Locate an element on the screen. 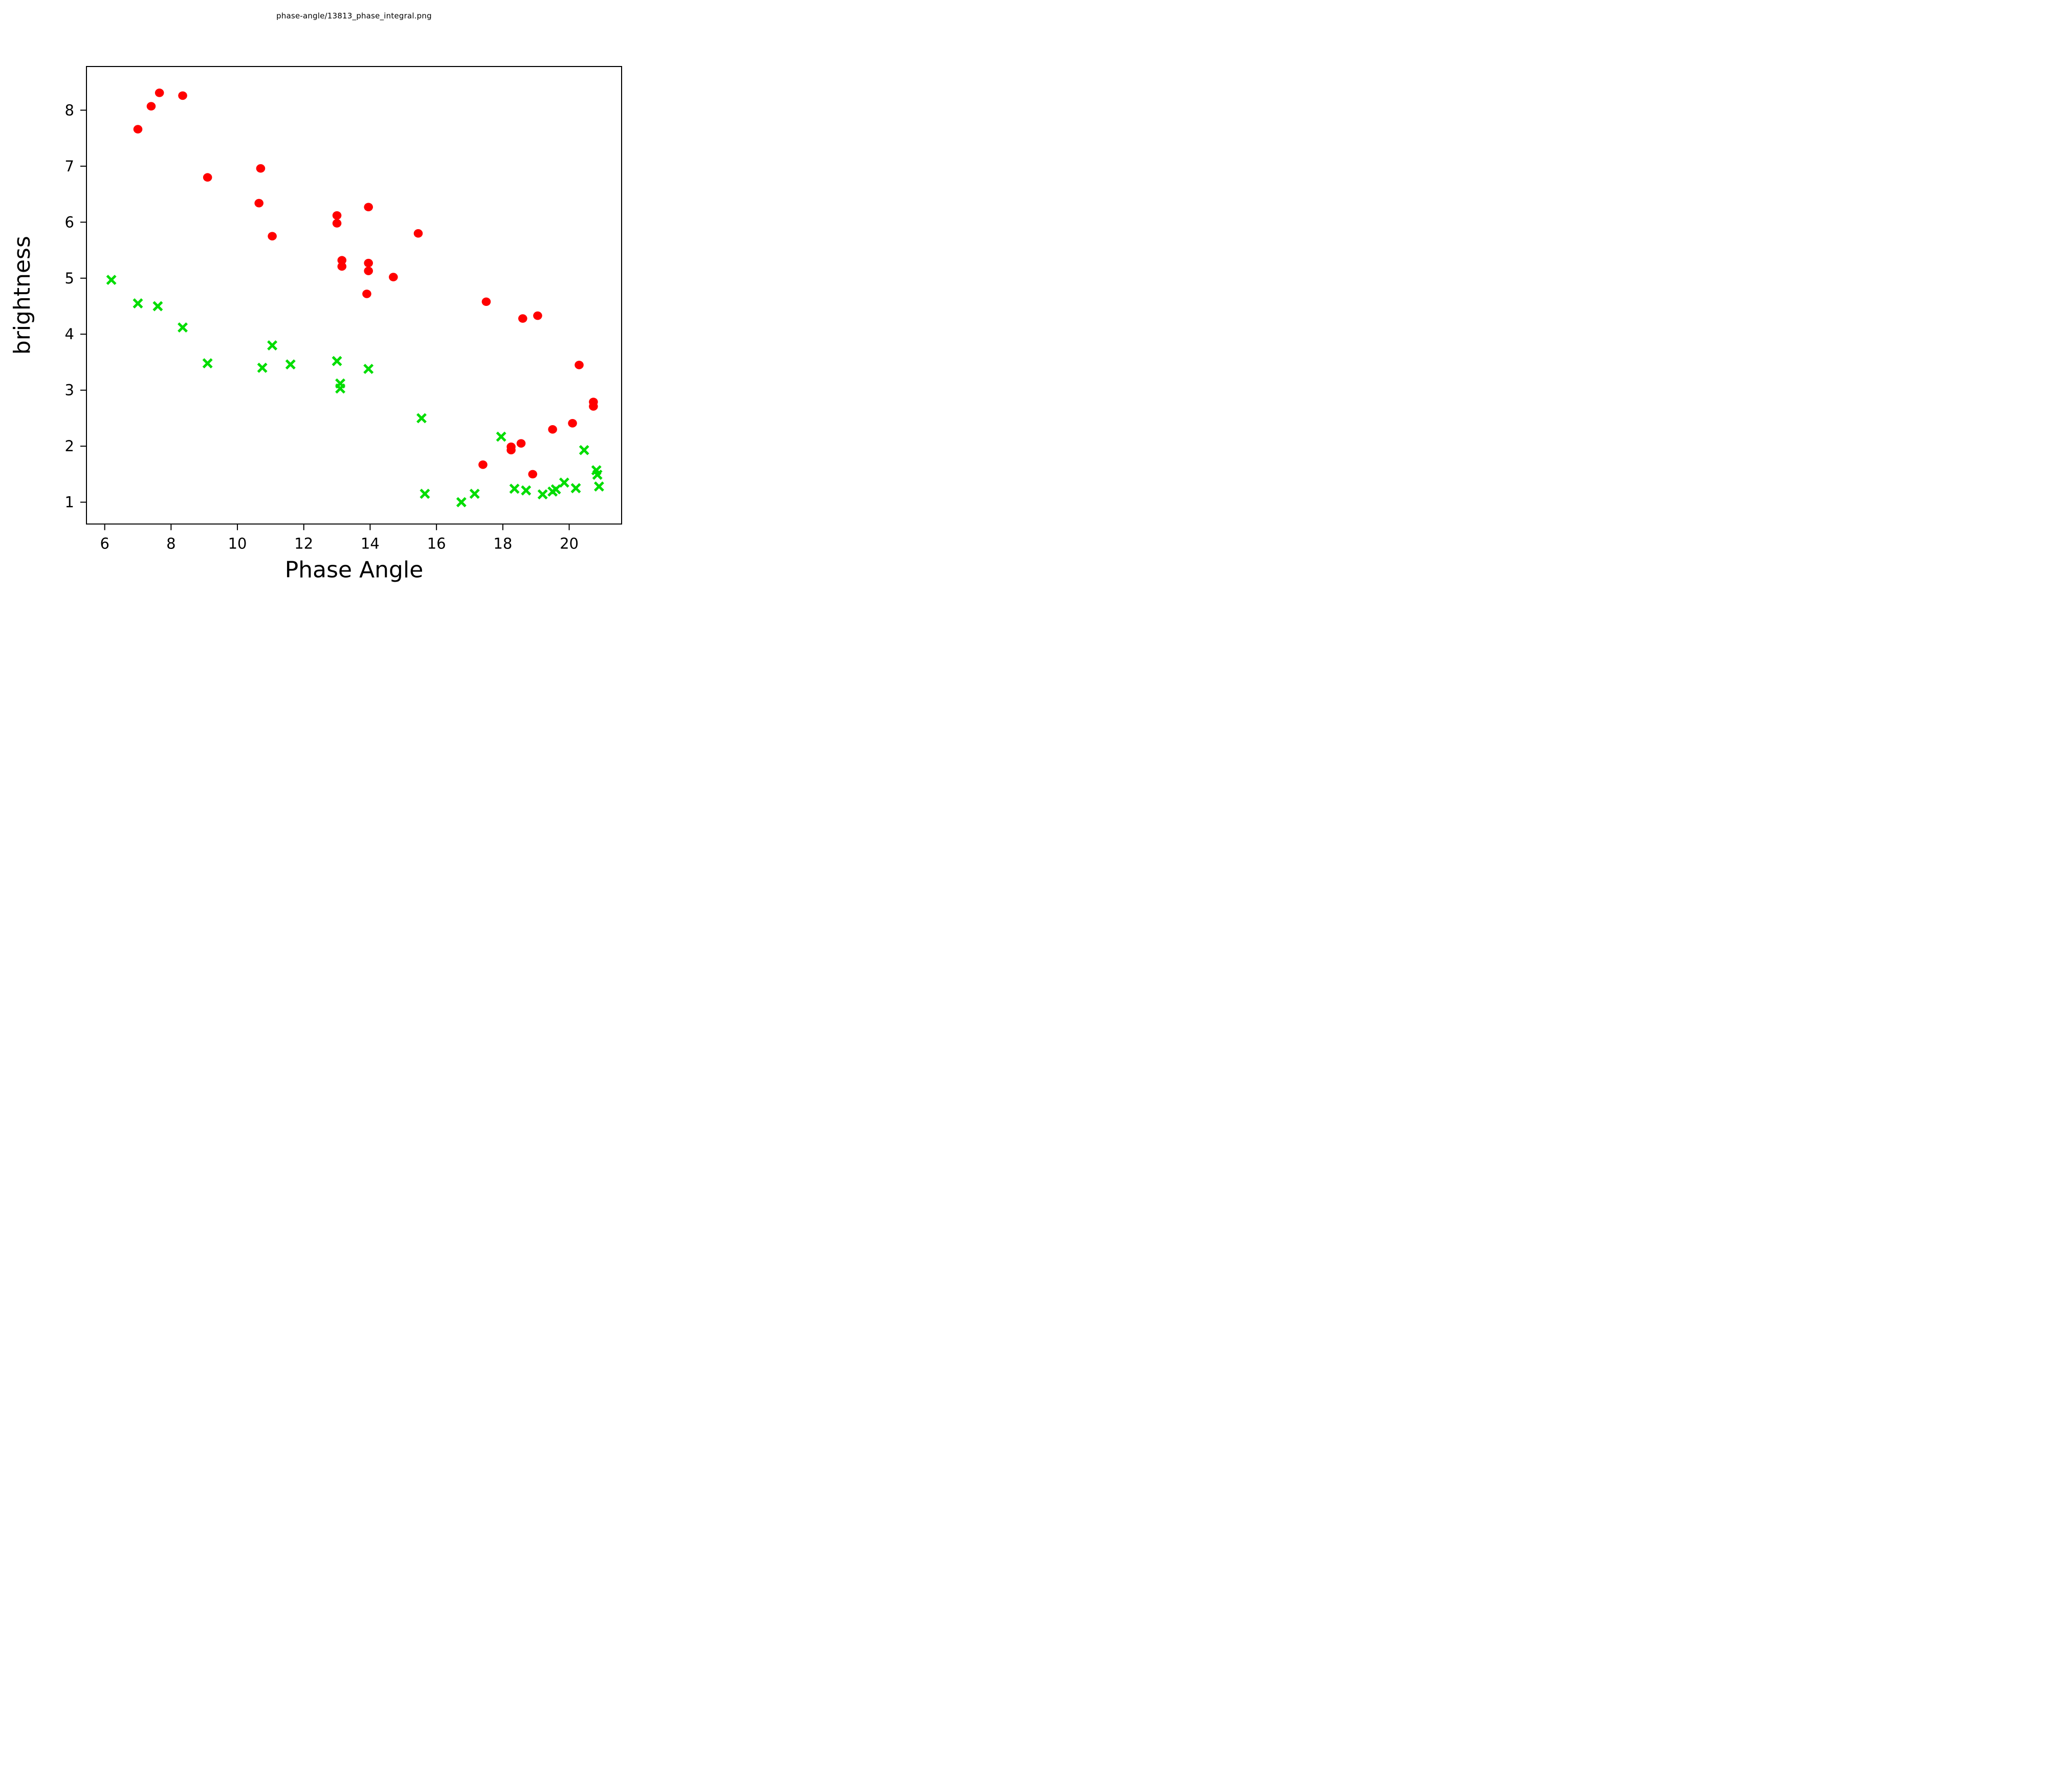 The height and width of the screenshot is (1765, 2072). x-tick-label: 10 is located at coordinates (237, 543).